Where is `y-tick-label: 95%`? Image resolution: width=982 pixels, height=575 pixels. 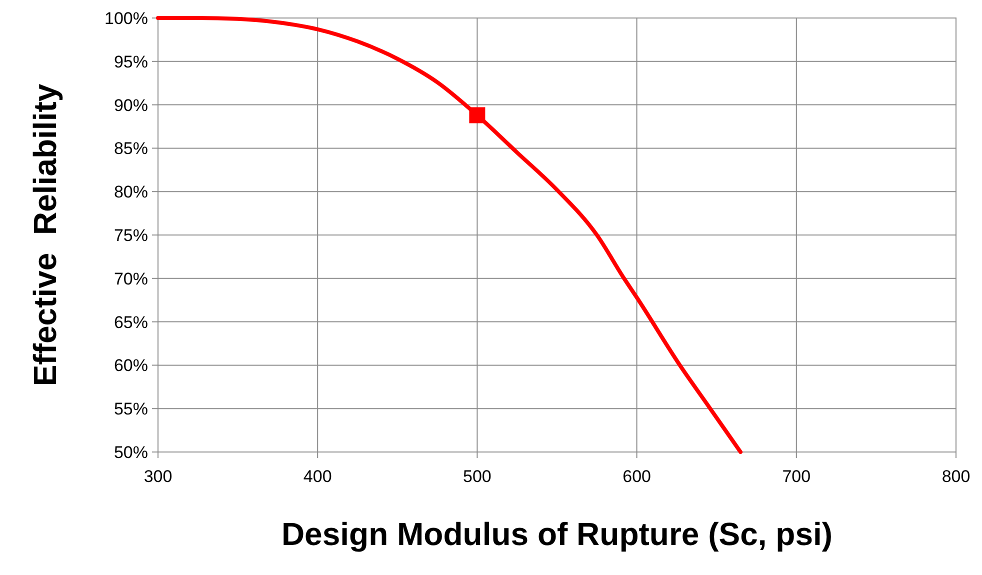
y-tick-label: 95% is located at coordinates (131, 62).